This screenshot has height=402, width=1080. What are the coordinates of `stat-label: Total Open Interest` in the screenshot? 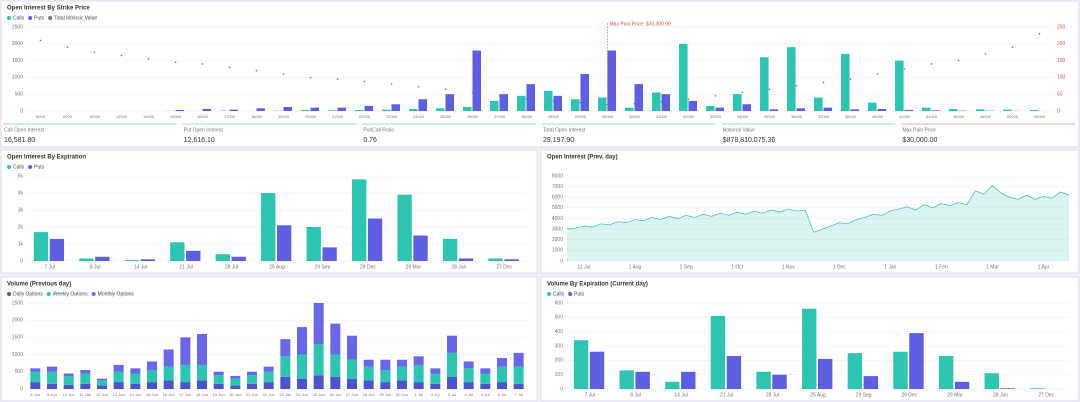 It's located at (564, 130).